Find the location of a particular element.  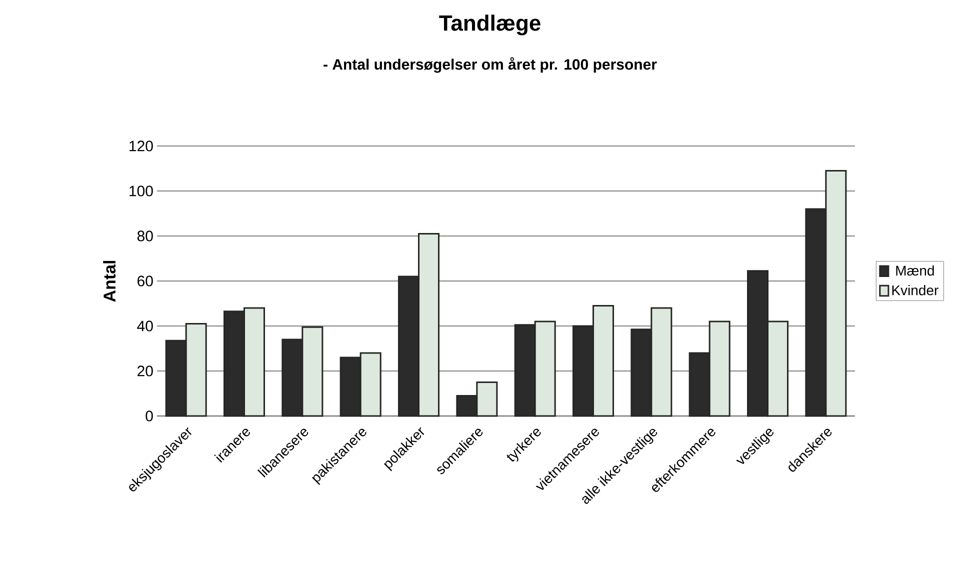

y-tick-label: 100 is located at coordinates (141, 191).